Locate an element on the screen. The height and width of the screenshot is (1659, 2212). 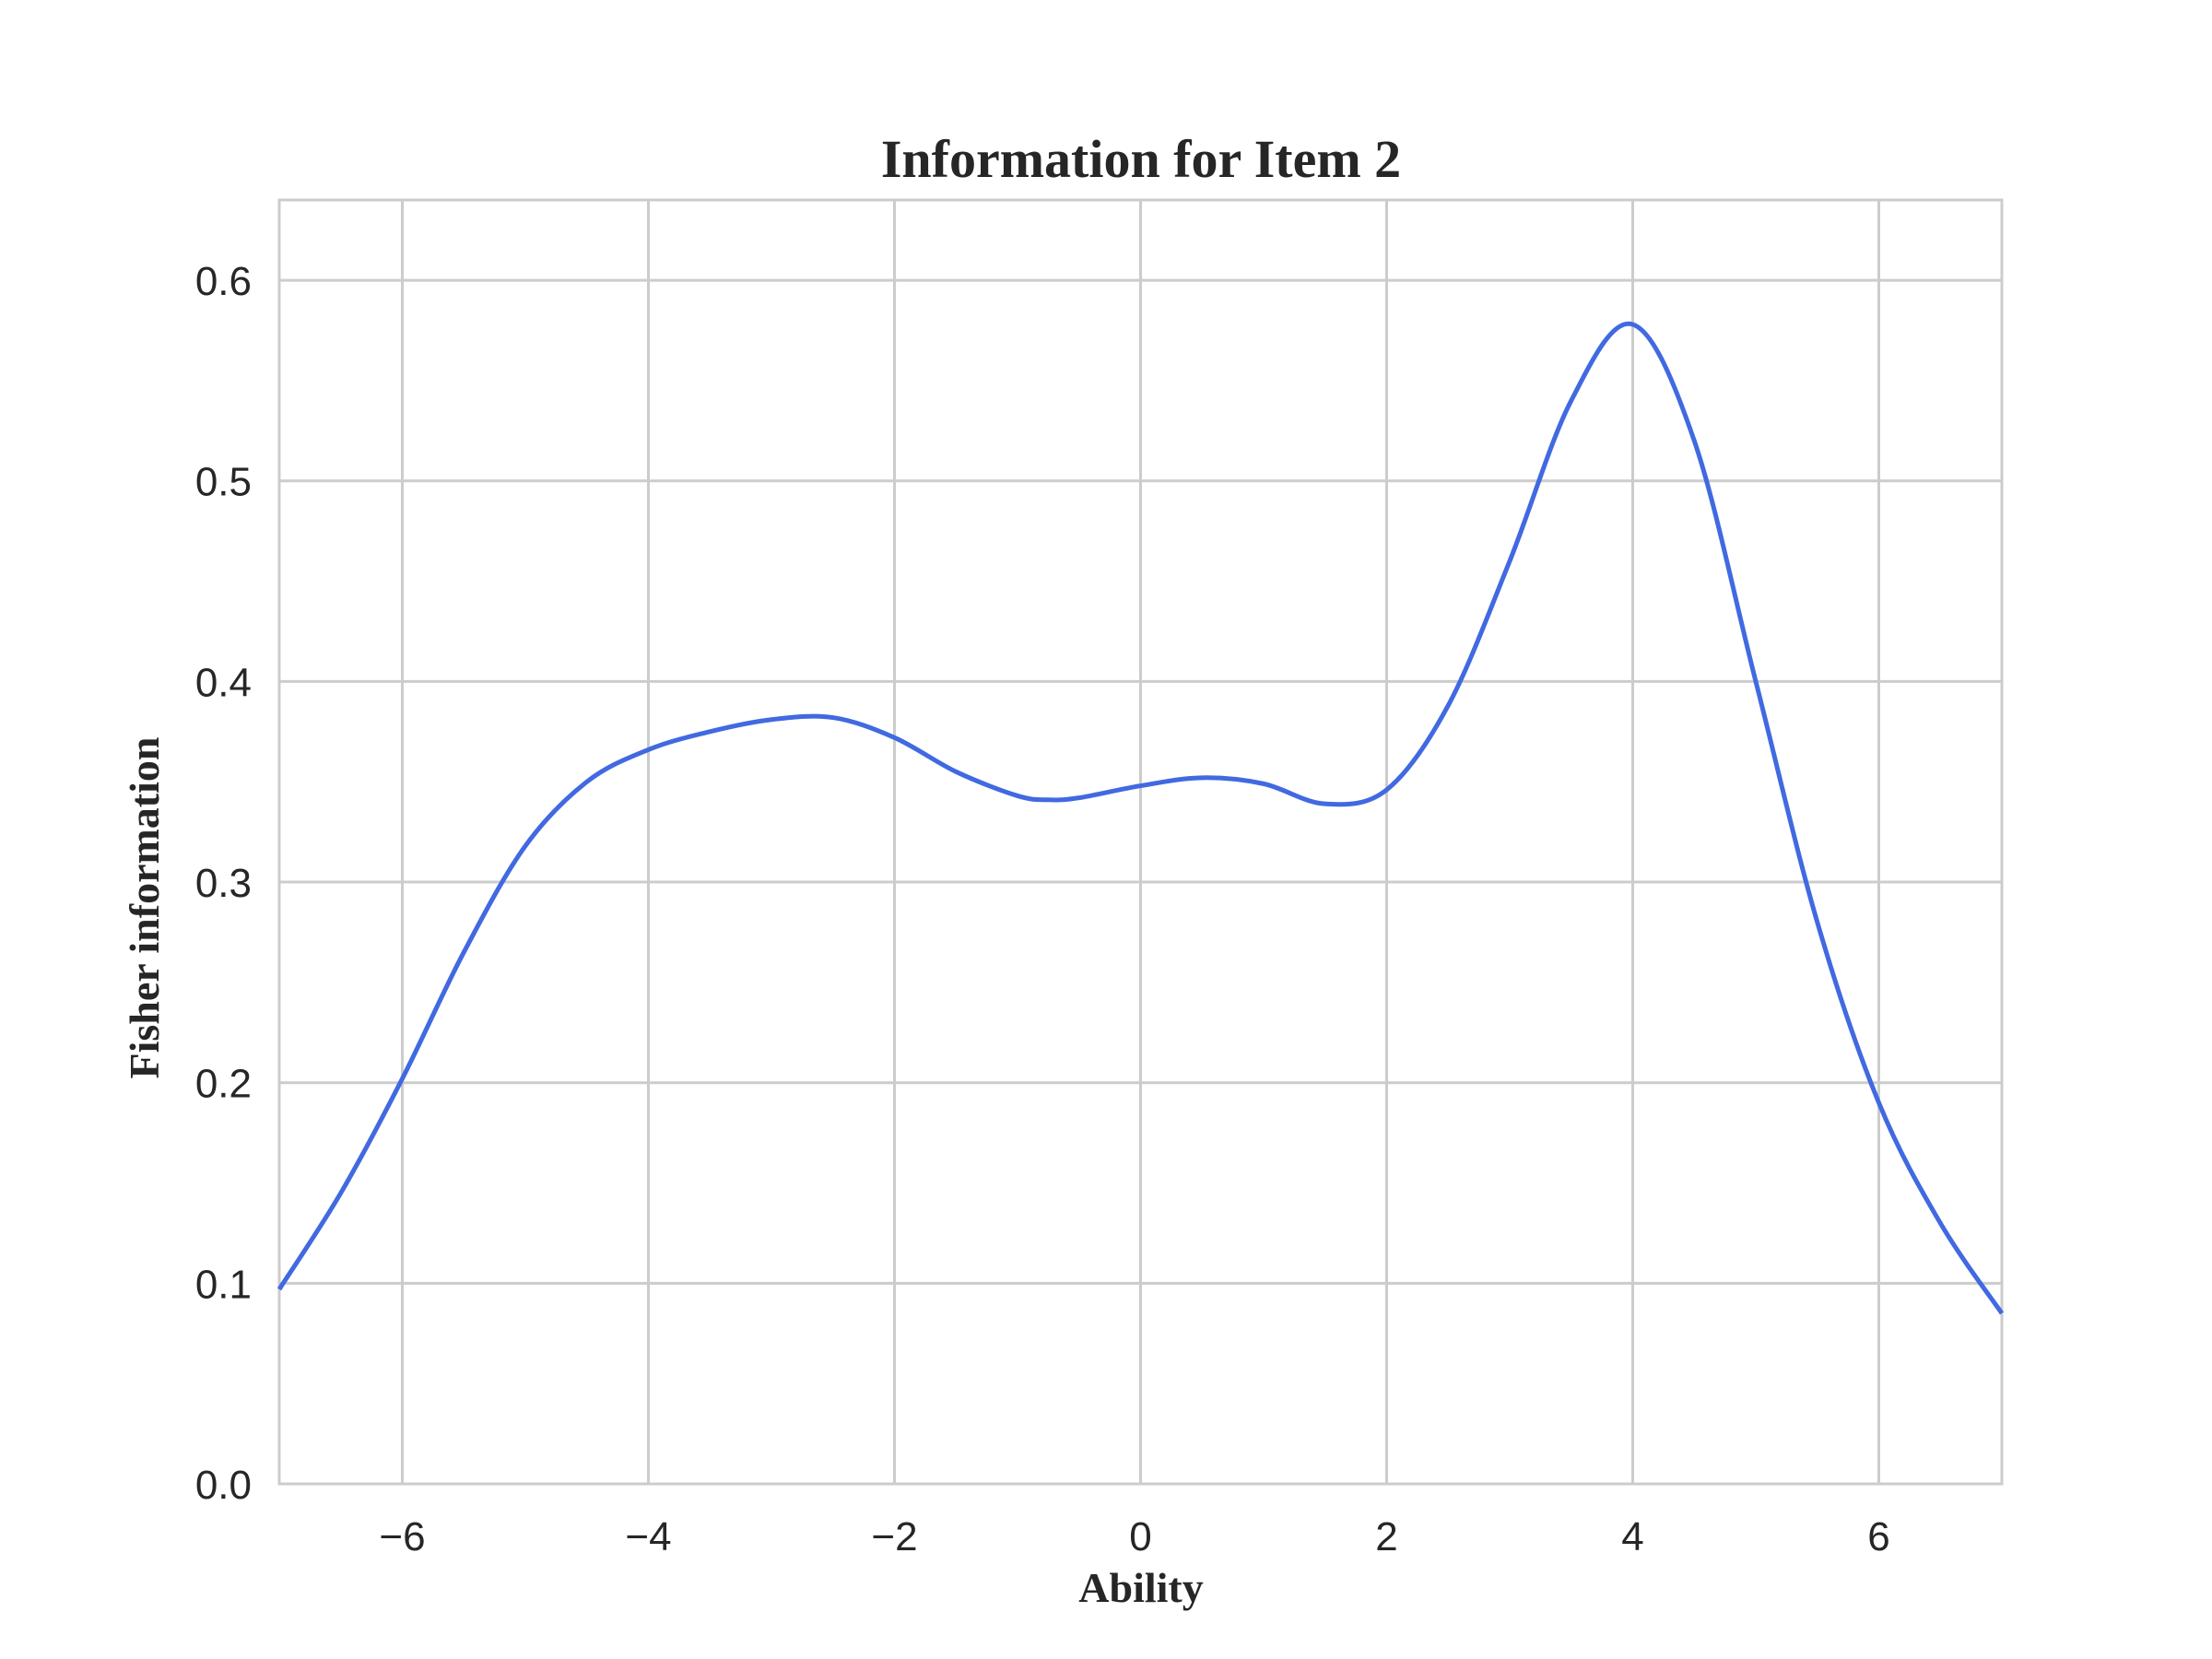
x-tick-label: −2 is located at coordinates (894, 1536).